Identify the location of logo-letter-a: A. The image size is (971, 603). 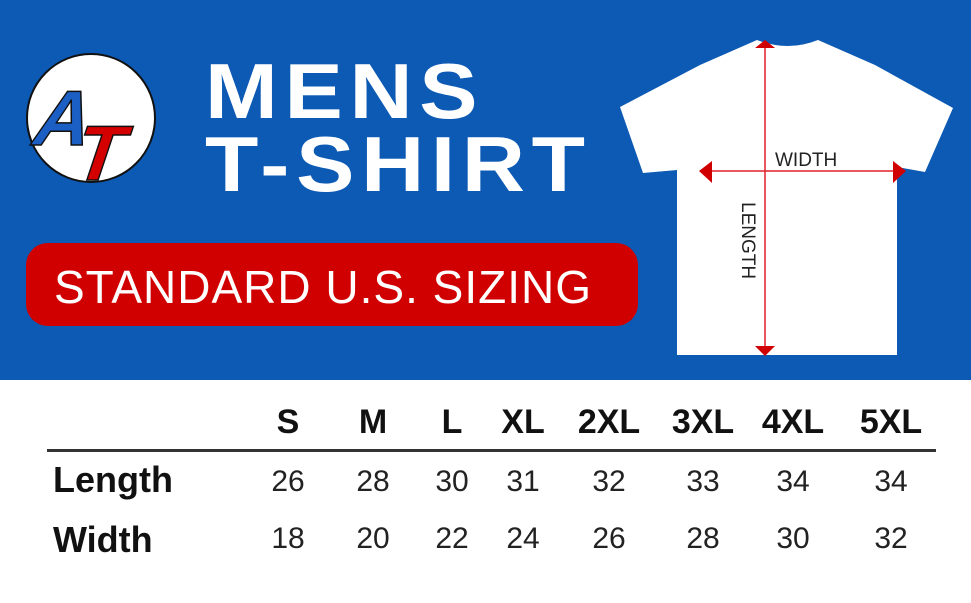
(62, 118).